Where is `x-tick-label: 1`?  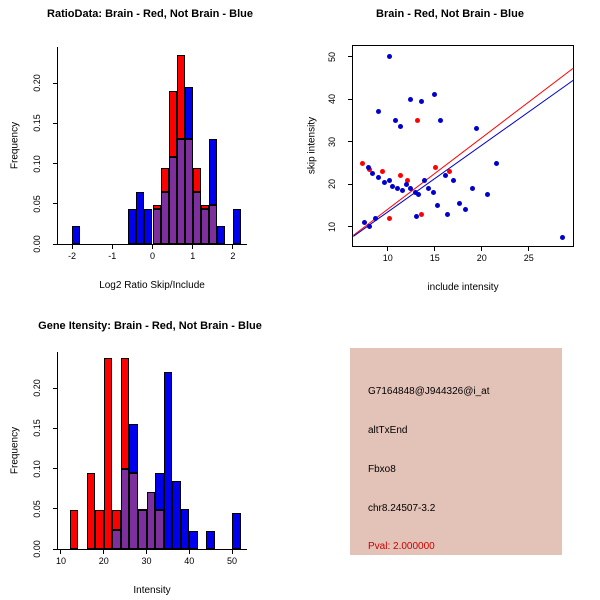
x-tick-label: 1 is located at coordinates (193, 256).